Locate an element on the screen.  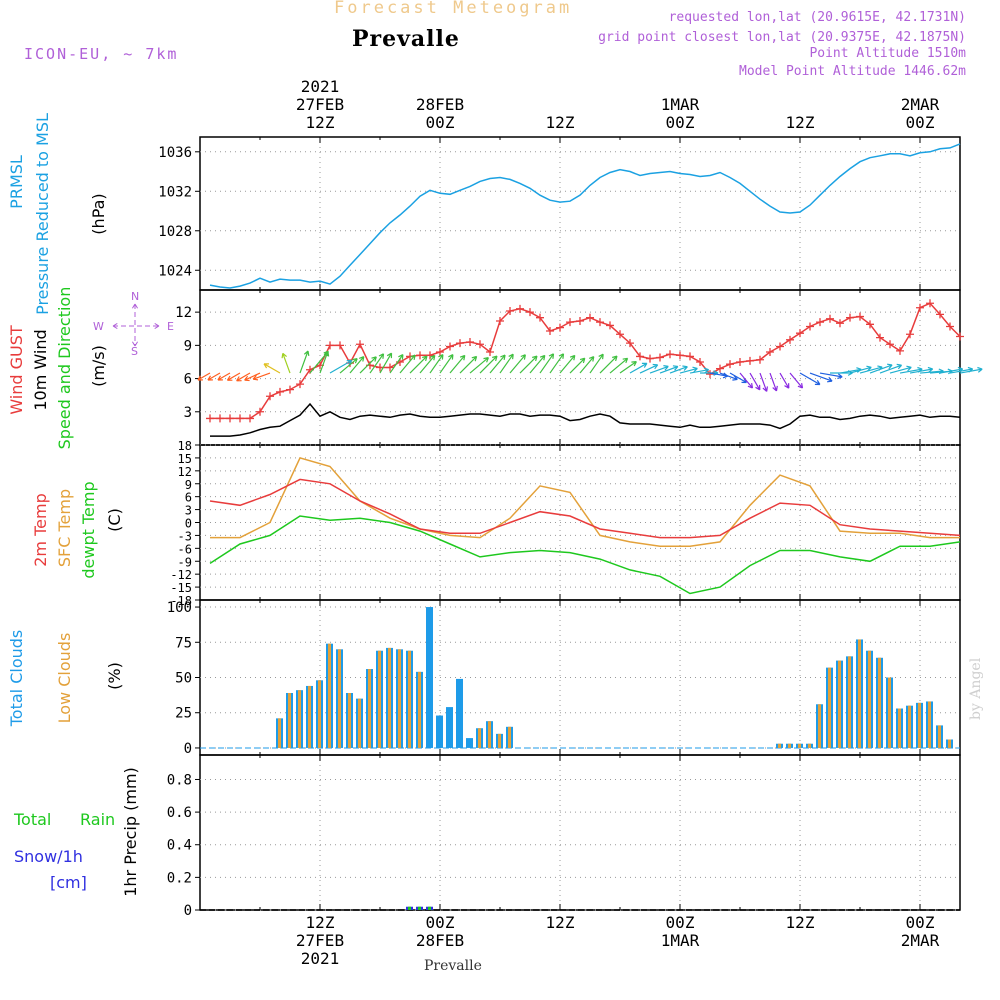
top-time-label: 27FEB is located at coordinates (320, 104).